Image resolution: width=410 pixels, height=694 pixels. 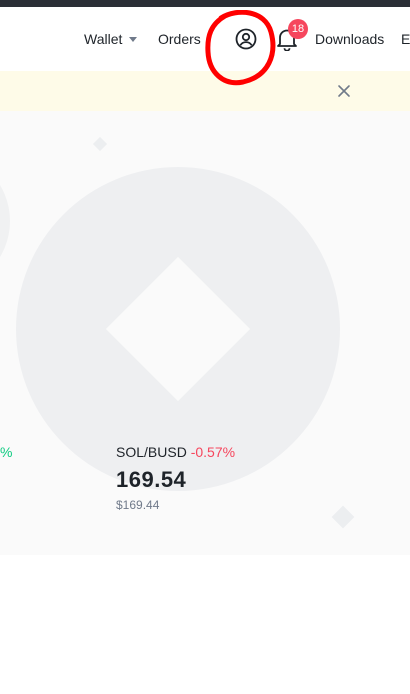 What do you see at coordinates (350, 39) in the screenshot?
I see `nav-downloads: Downloads` at bounding box center [350, 39].